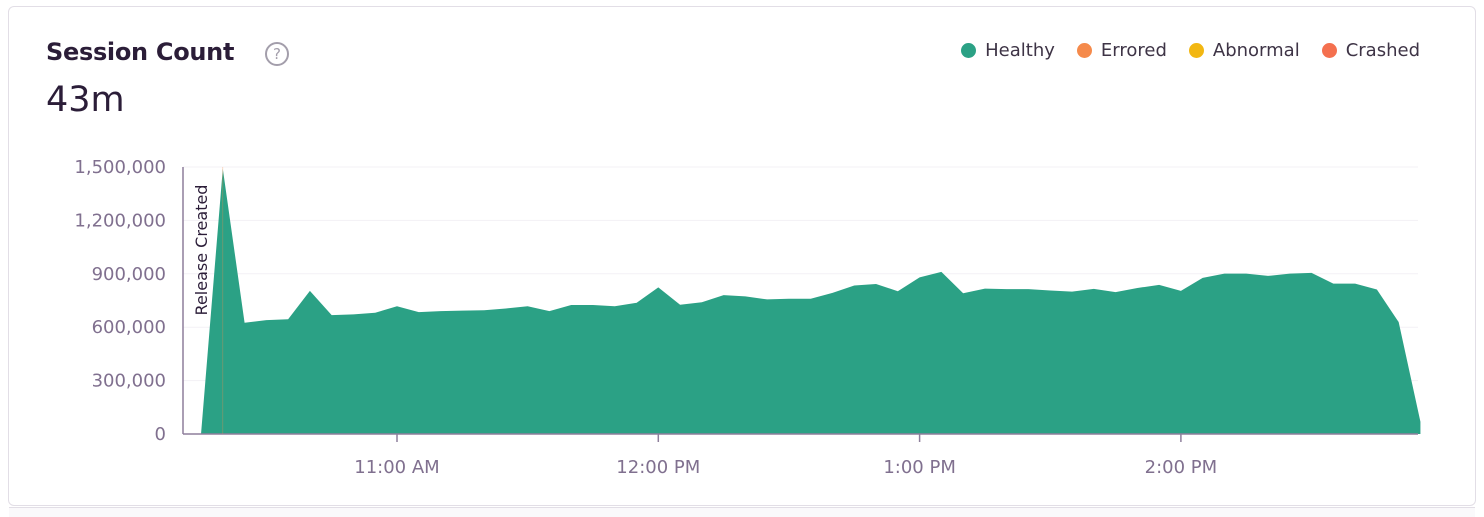  Describe the element at coordinates (120, 220) in the screenshot. I see `y-tick-label: 1,200,000` at that location.